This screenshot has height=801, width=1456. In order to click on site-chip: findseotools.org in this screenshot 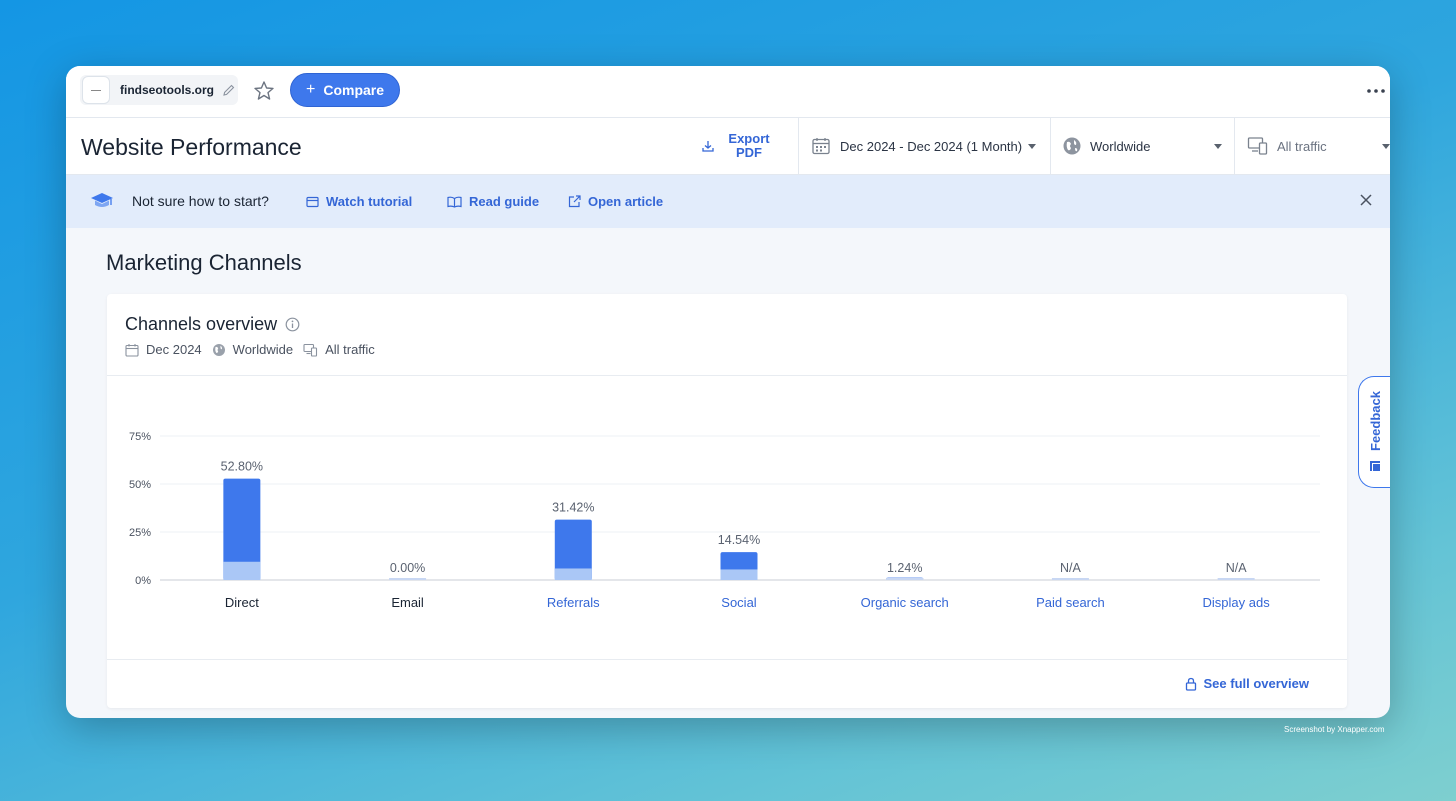, I will do `click(159, 90)`.